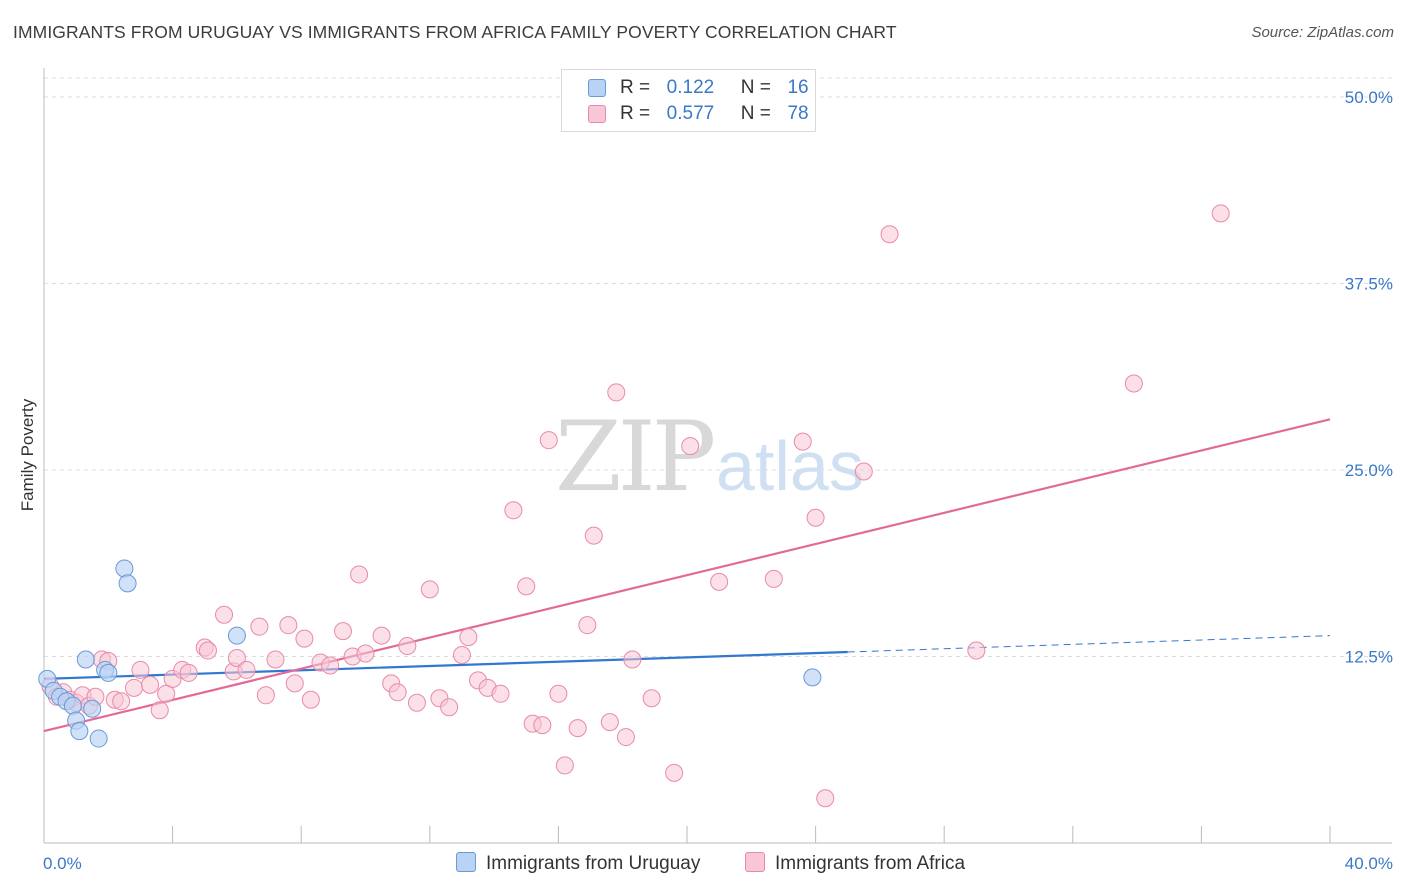 The image size is (1406, 892). Describe the element at coordinates (798, 87) in the screenshot. I see `legend-n-value-uruguay: 16` at that location.